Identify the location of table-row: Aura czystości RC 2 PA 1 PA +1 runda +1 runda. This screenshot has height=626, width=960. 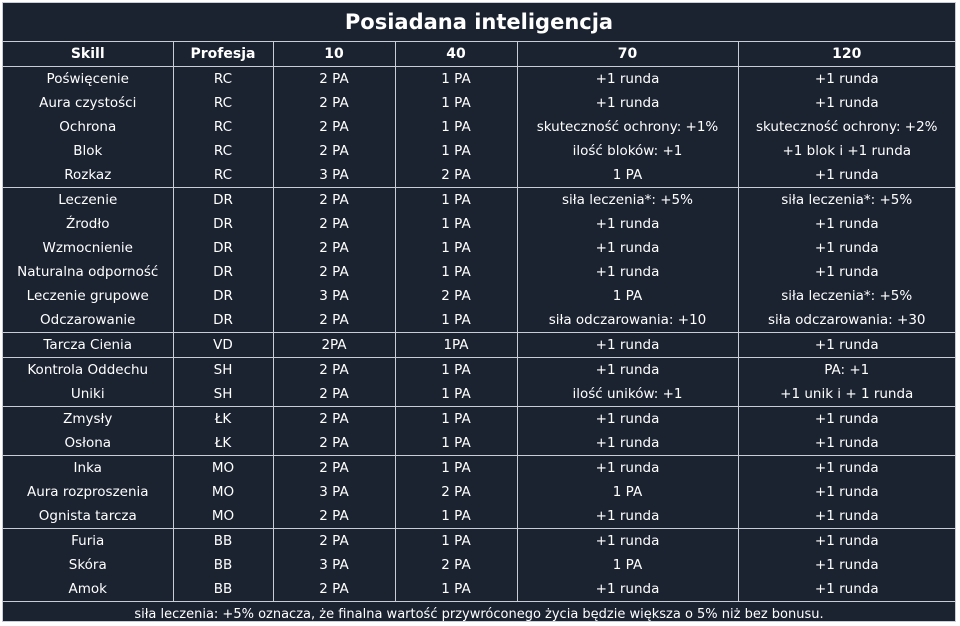
(479, 103).